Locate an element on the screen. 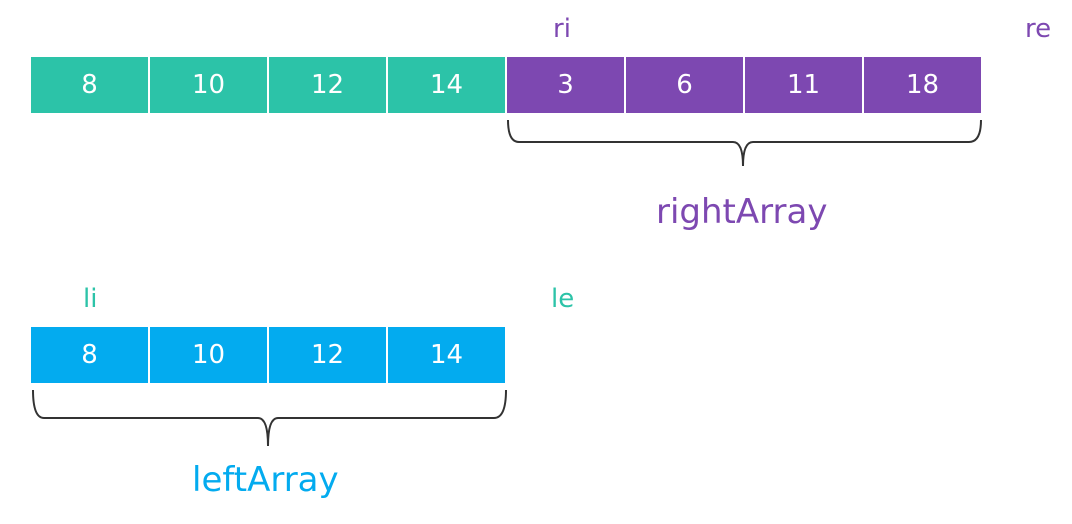 The image size is (1072, 524). combined-cell-left-0: 8 is located at coordinates (89, 85).